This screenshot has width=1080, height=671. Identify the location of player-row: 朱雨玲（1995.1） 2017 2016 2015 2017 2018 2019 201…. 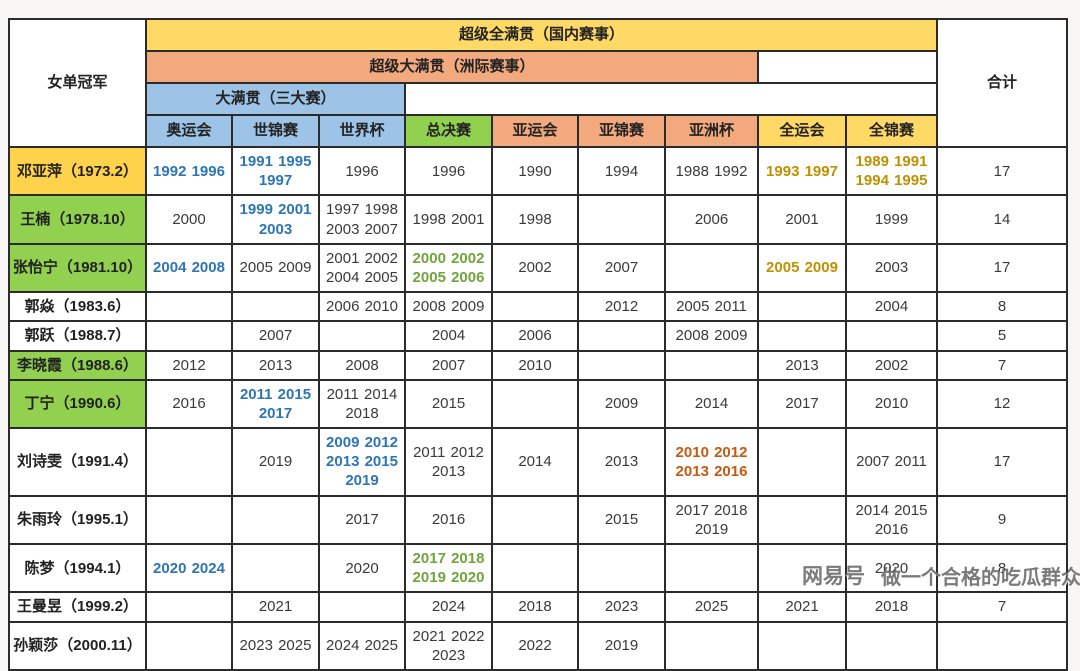
(538, 520).